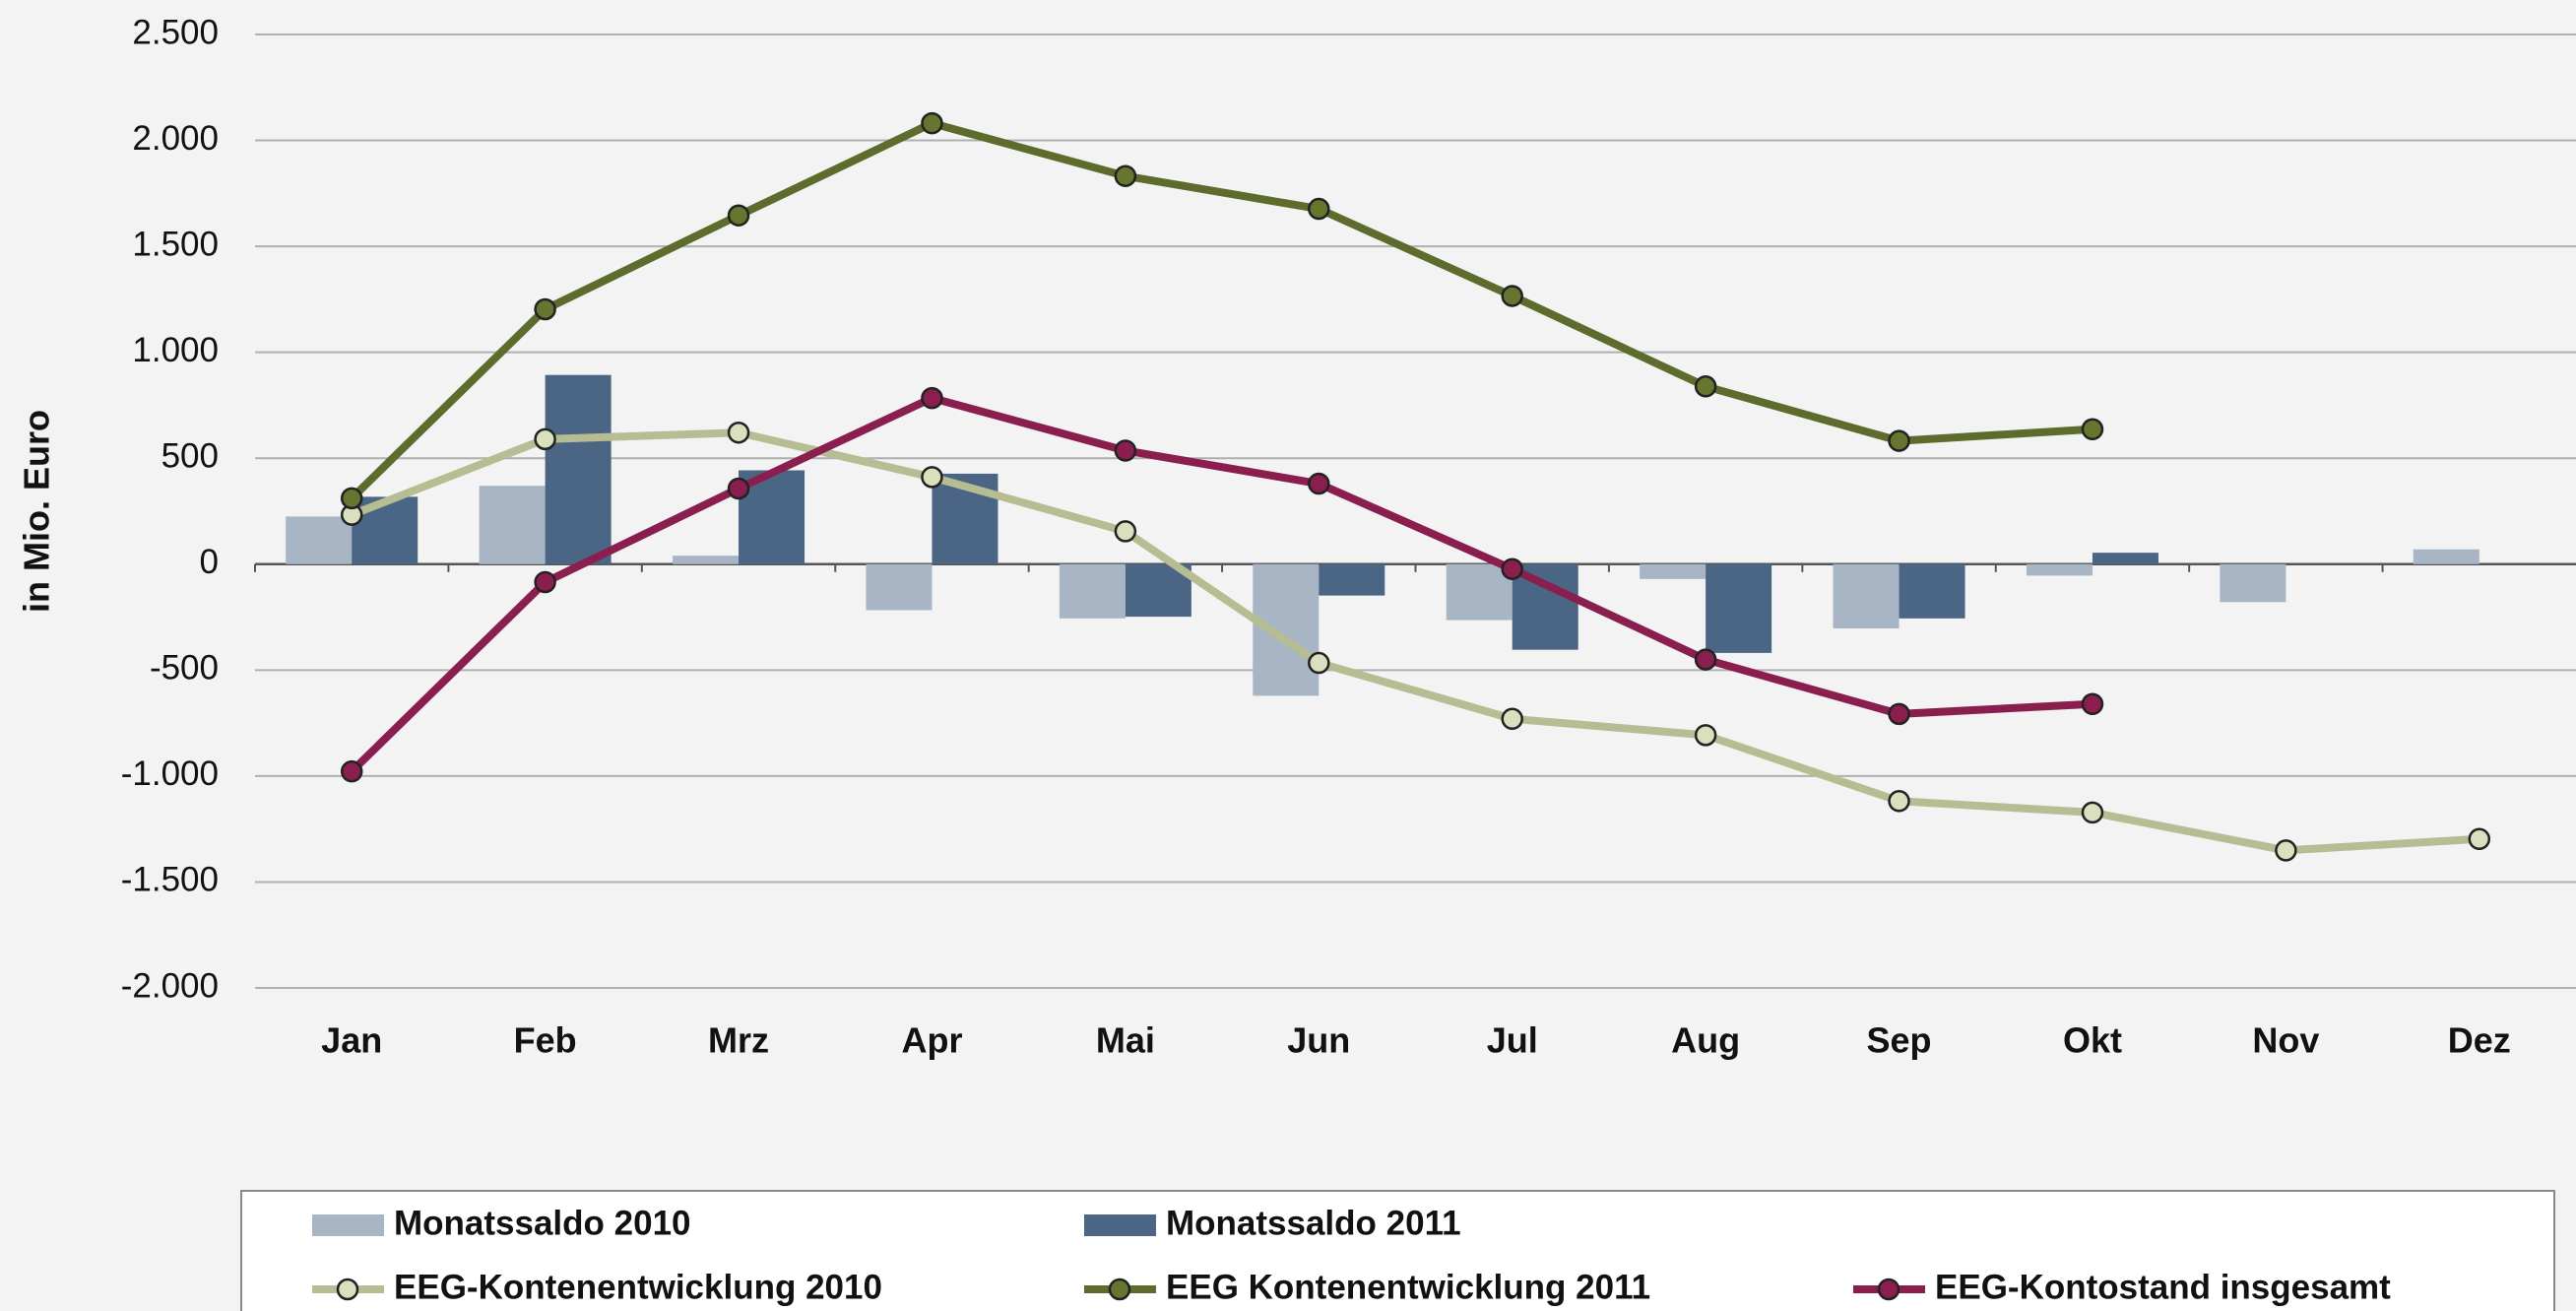  I want to click on x-tick-label: Mrz, so click(738, 1040).